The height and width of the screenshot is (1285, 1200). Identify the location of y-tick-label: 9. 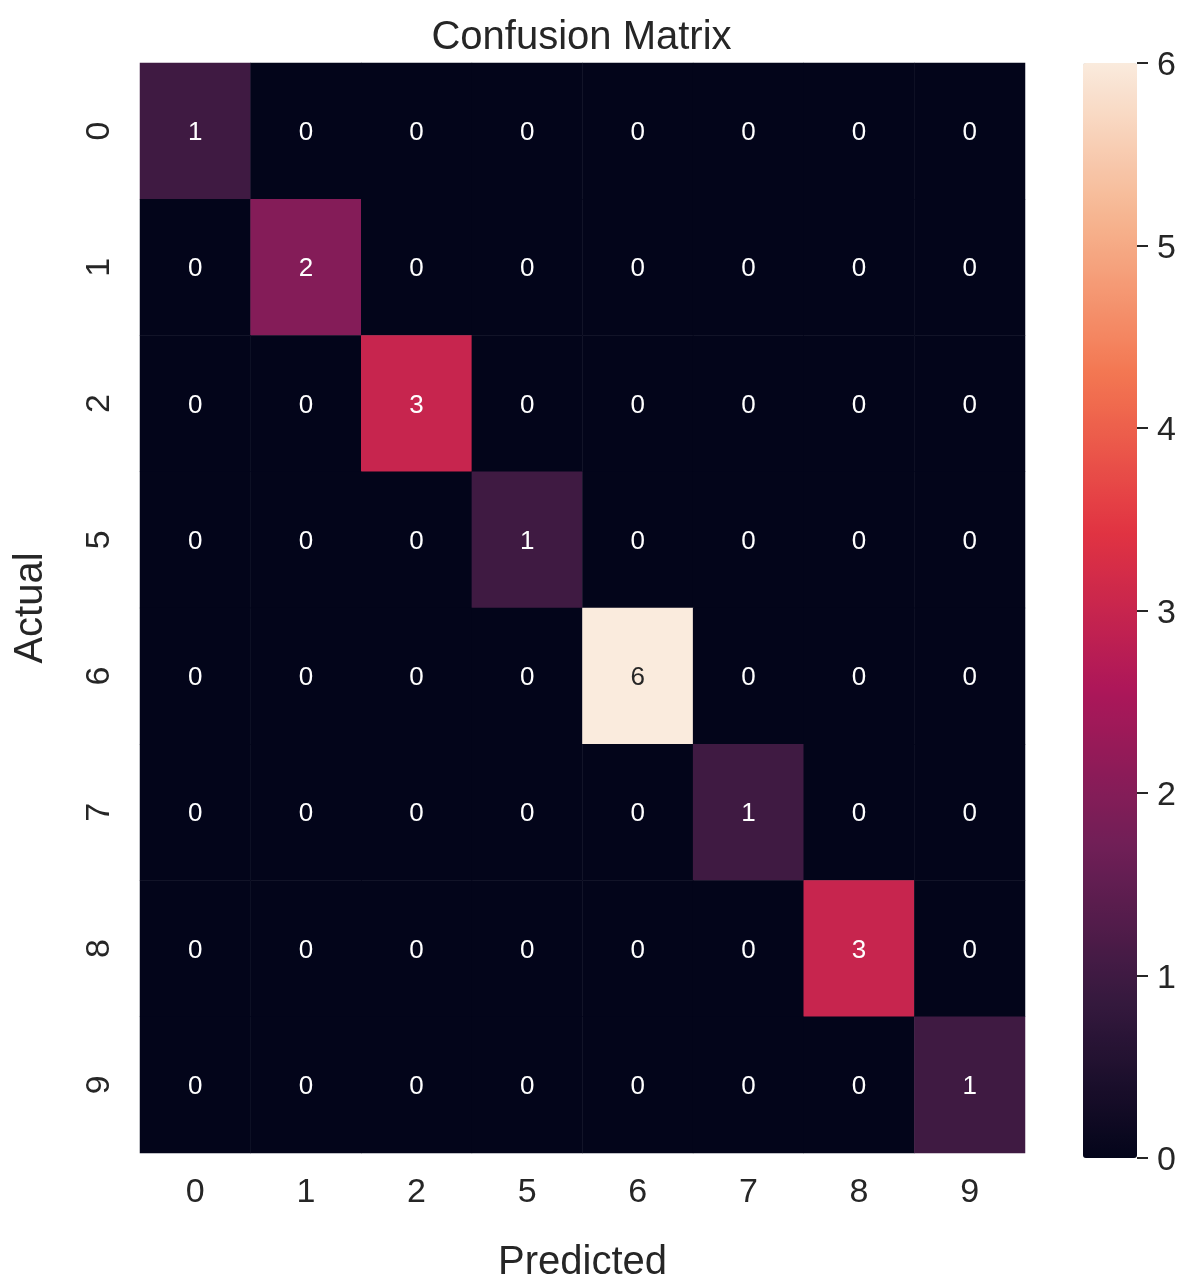
(97, 1085).